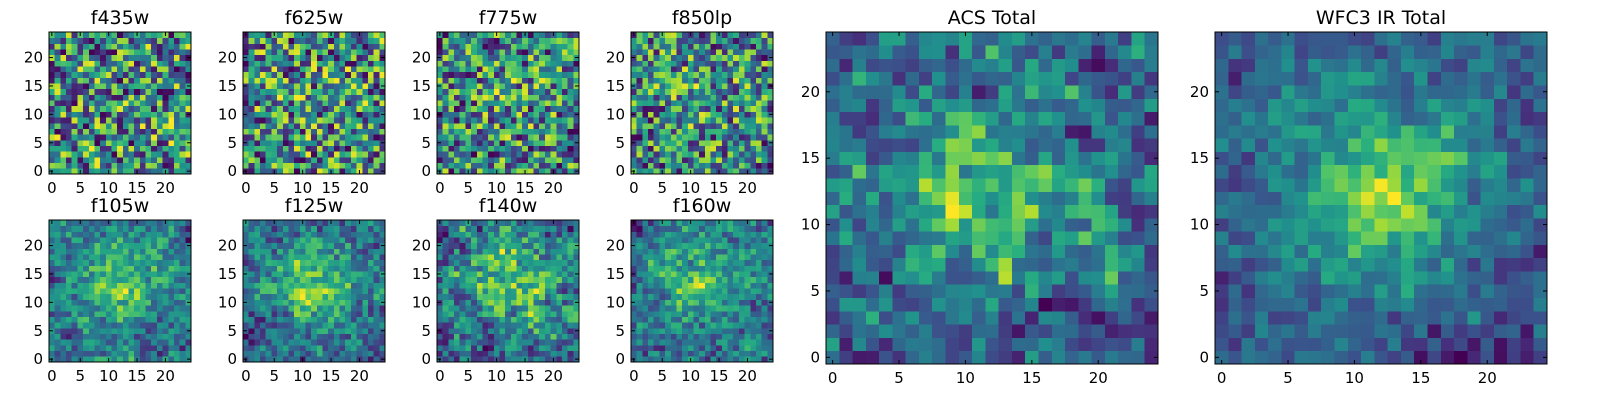 Image resolution: width=1600 pixels, height=400 pixels. I want to click on y-tick-label: 15, so click(33, 86).